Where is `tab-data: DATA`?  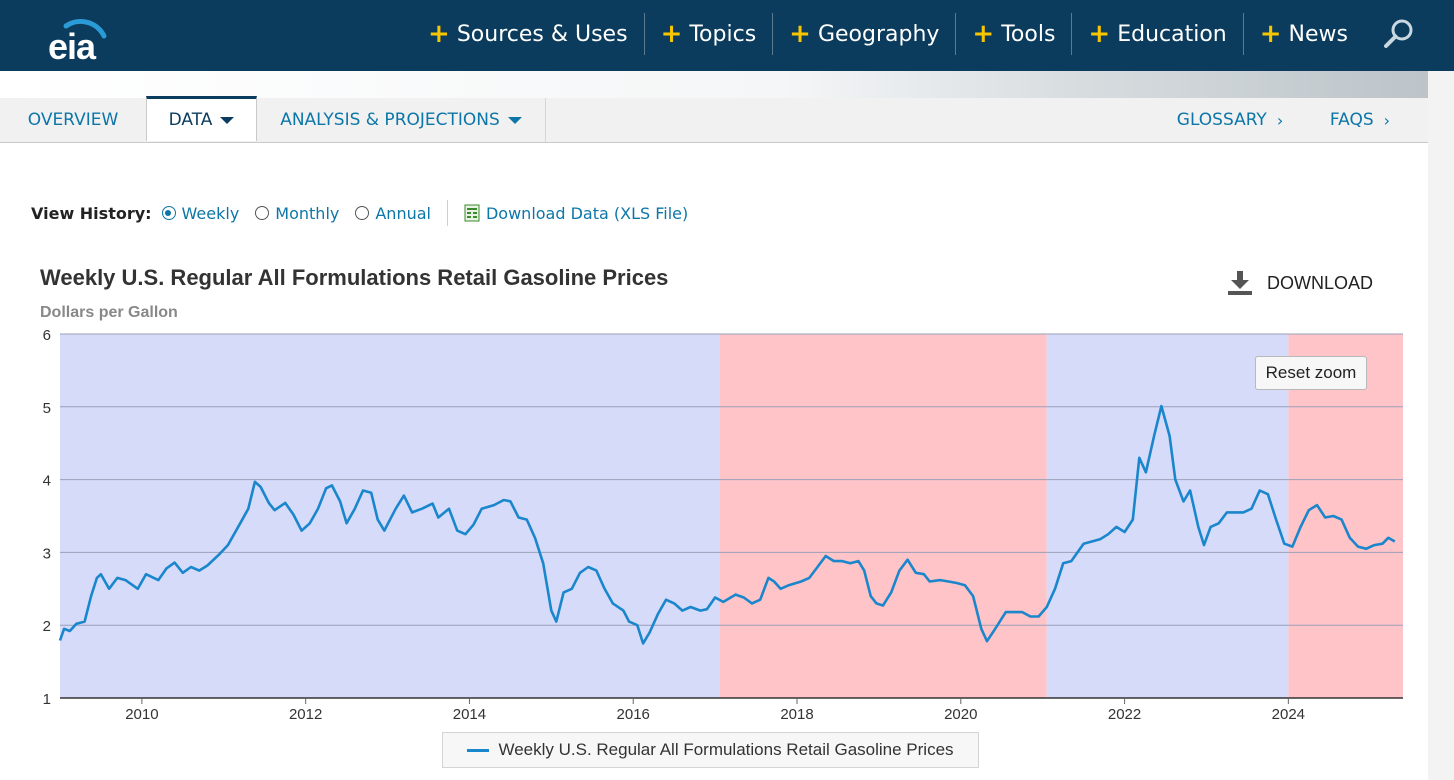 tab-data: DATA is located at coordinates (201, 118).